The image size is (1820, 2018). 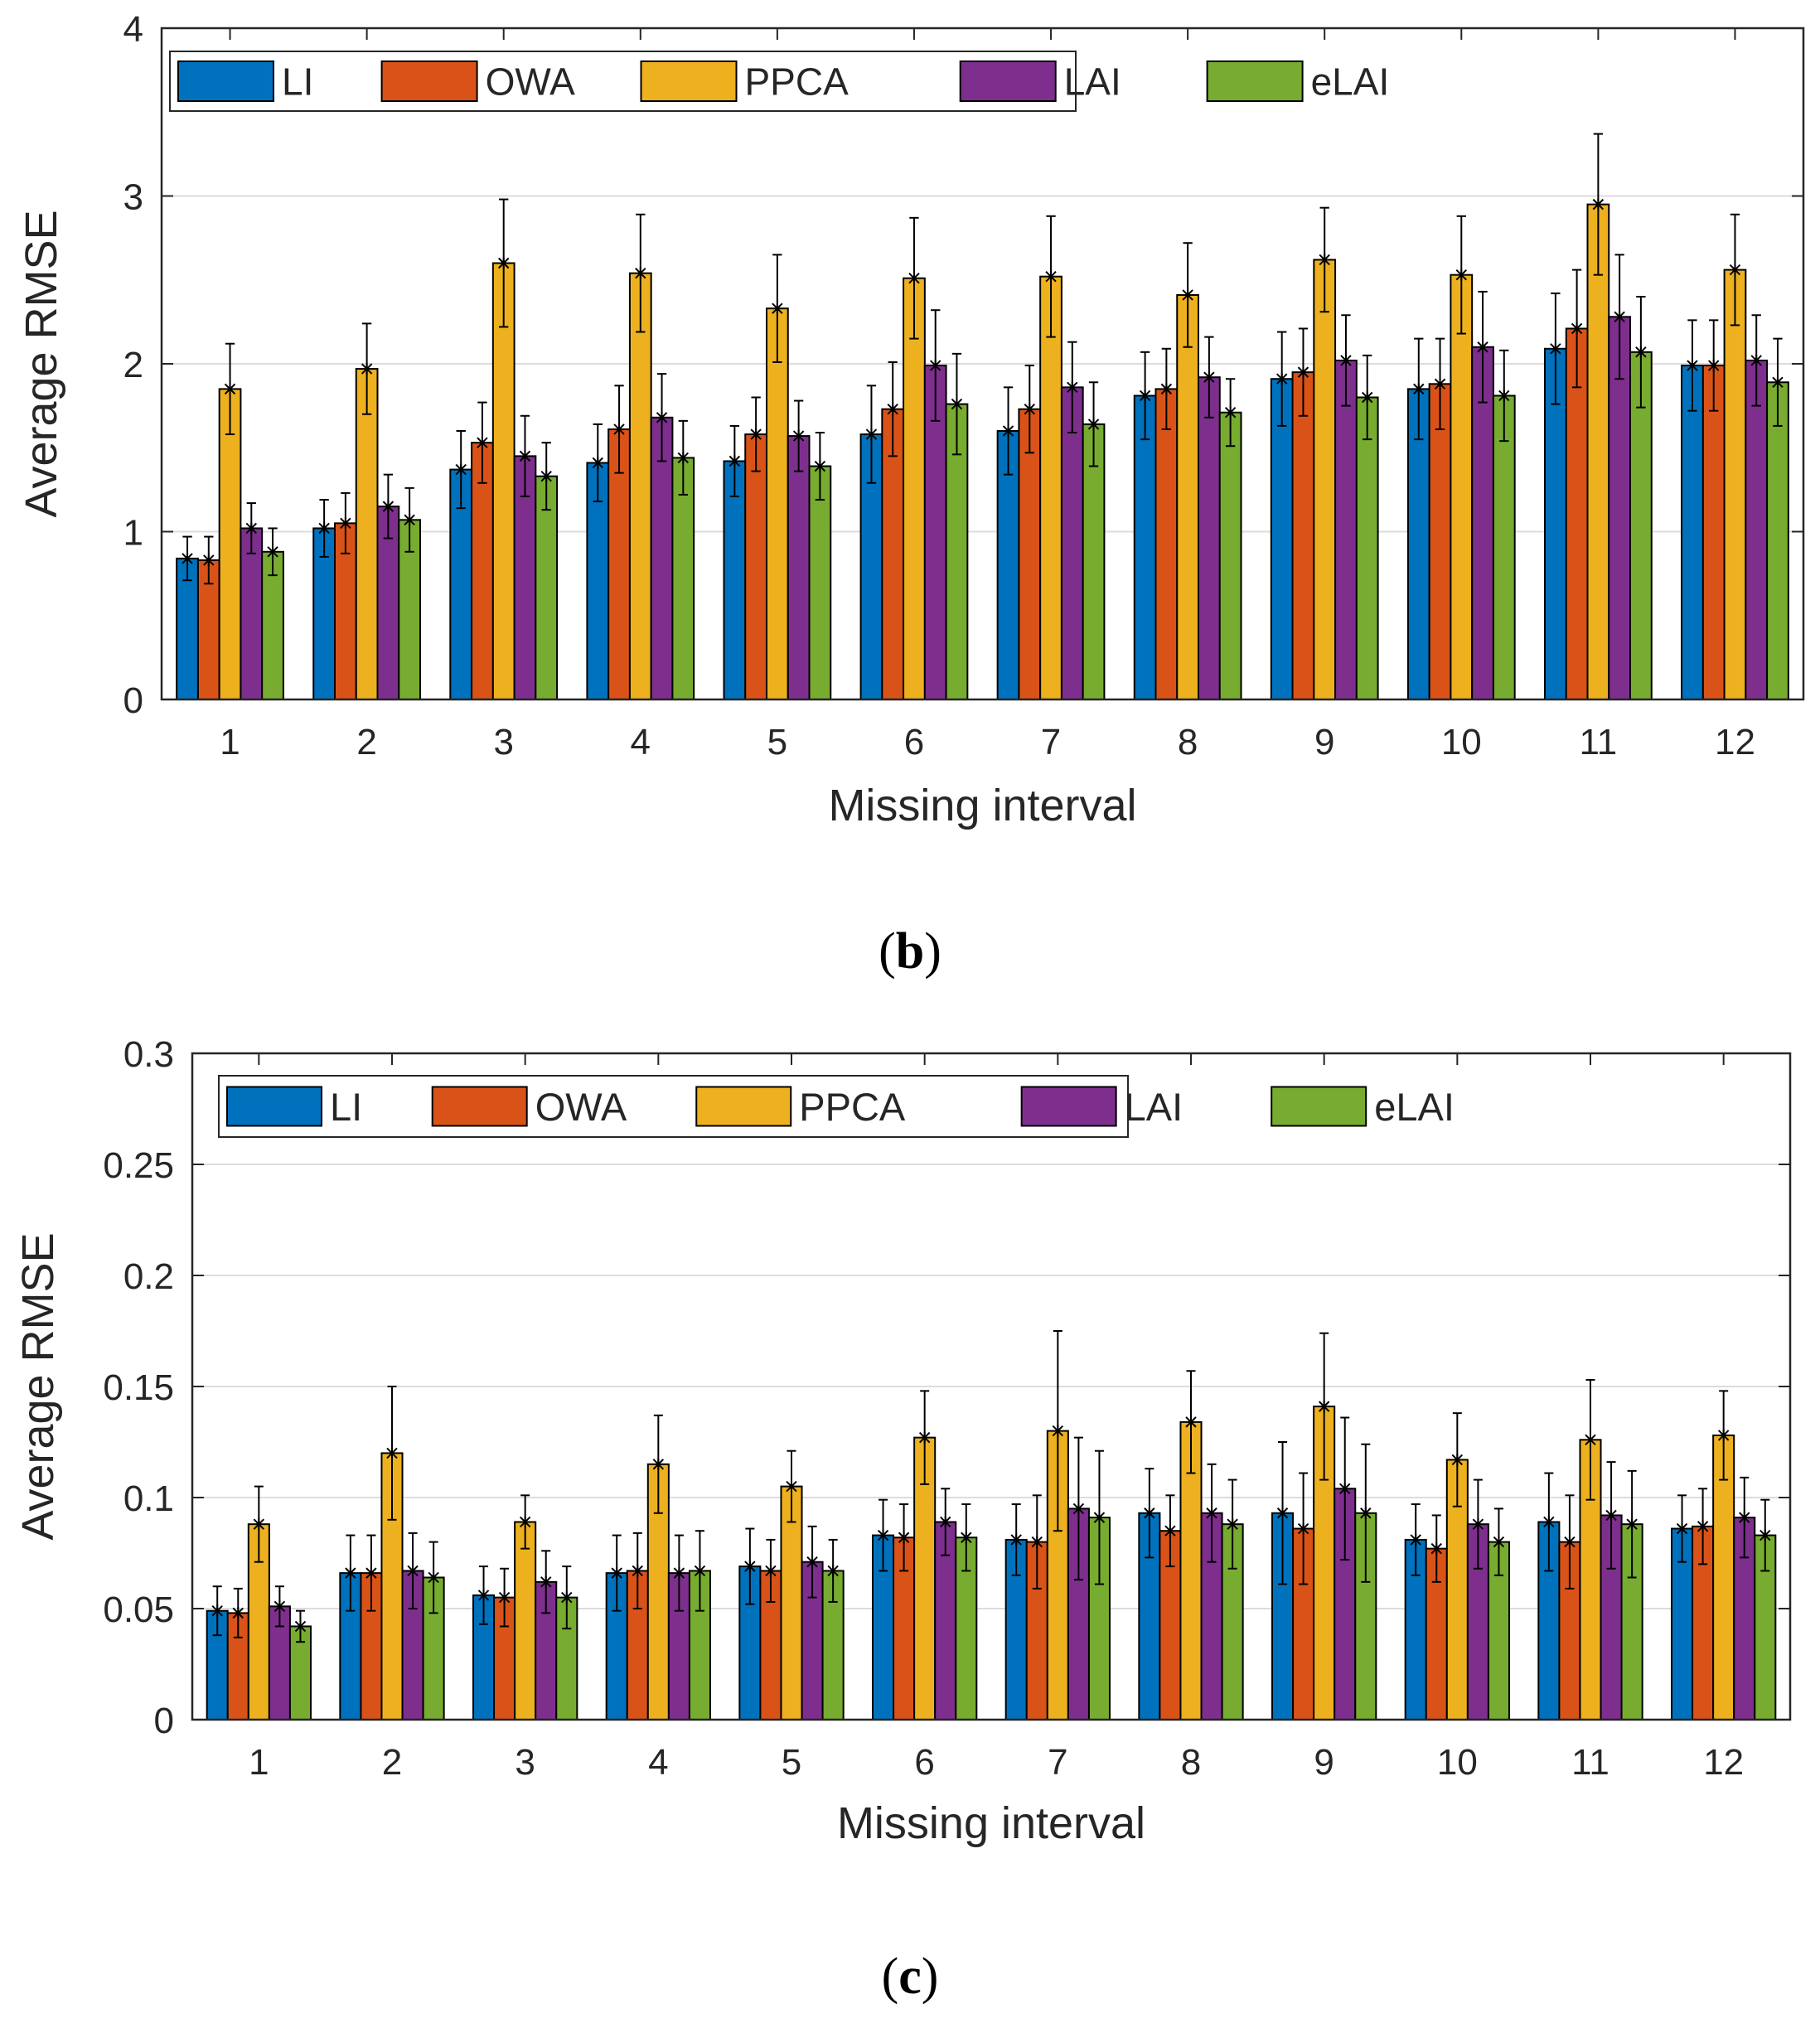 I want to click on legend-swatch-owa, so click(x=429, y=81).